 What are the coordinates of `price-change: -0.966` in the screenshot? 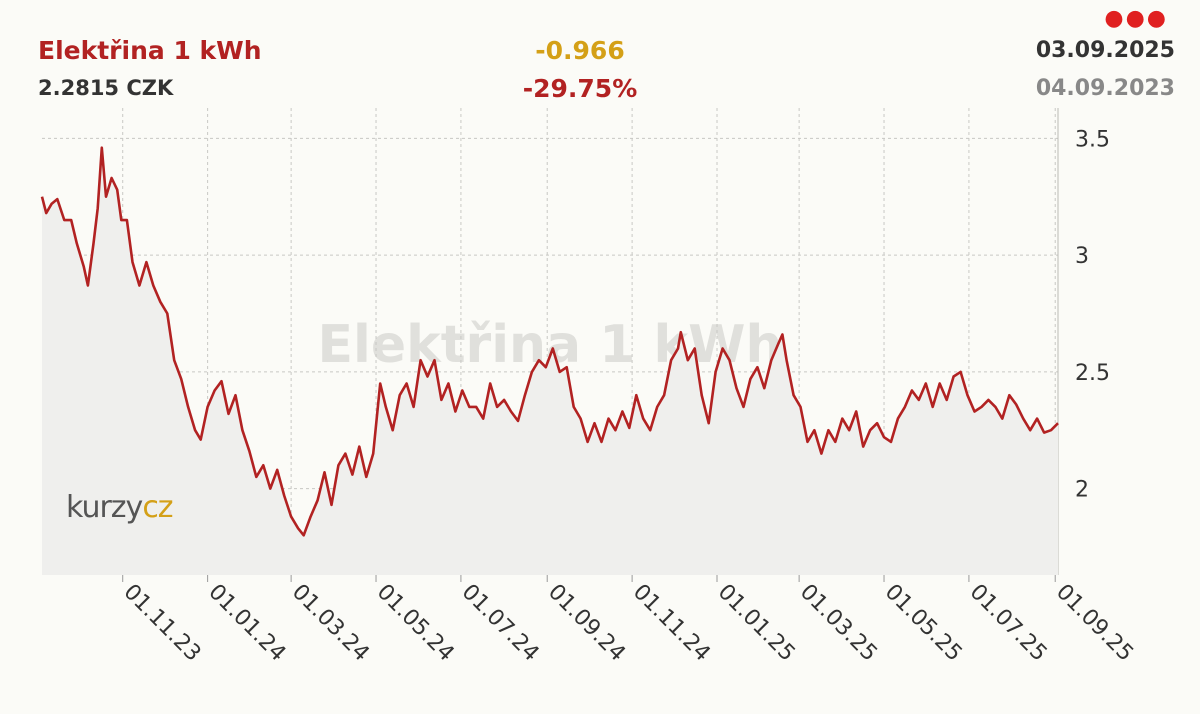 It's located at (580, 50).